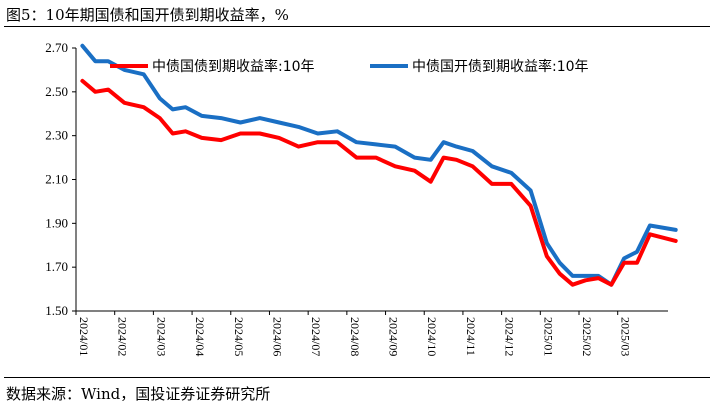  What do you see at coordinates (394, 336) in the screenshot?
I see `x-tick-label: 2024/09` at bounding box center [394, 336].